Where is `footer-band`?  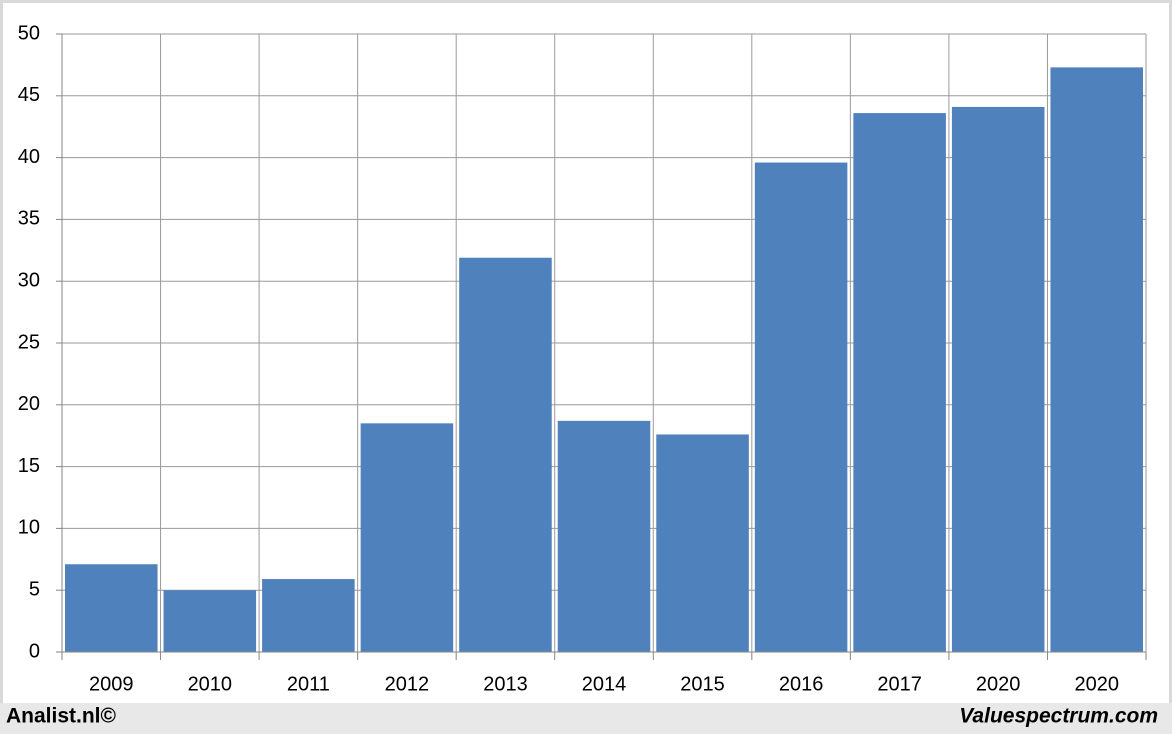 footer-band is located at coordinates (586, 718).